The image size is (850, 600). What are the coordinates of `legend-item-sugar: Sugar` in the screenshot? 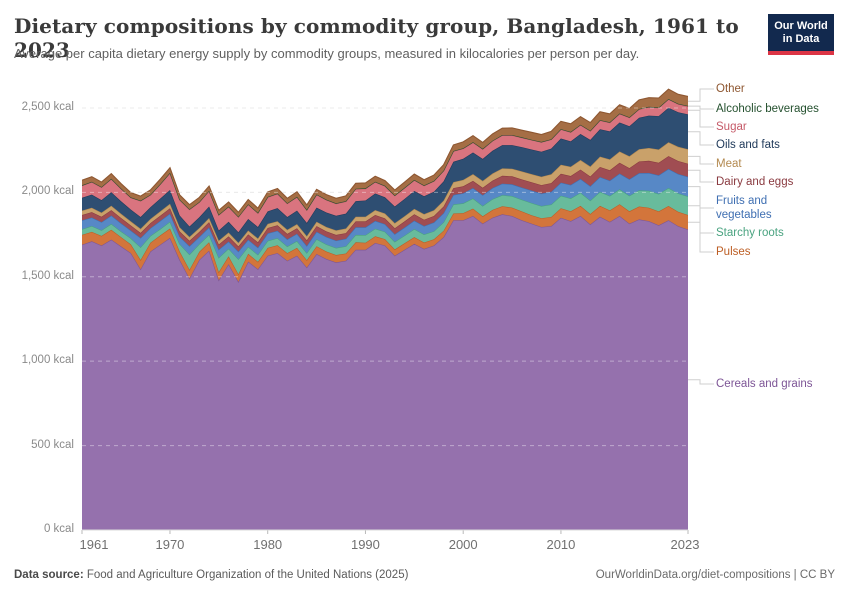 It's located at (731, 127).